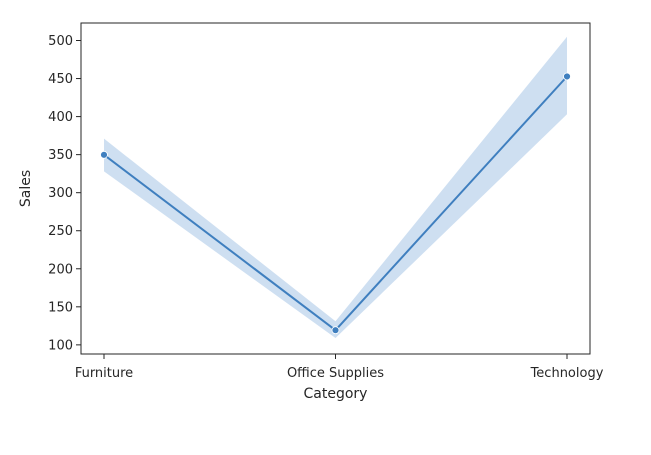 This screenshot has width=651, height=455. What do you see at coordinates (60, 155) in the screenshot?
I see `y-tick-label: 350` at bounding box center [60, 155].